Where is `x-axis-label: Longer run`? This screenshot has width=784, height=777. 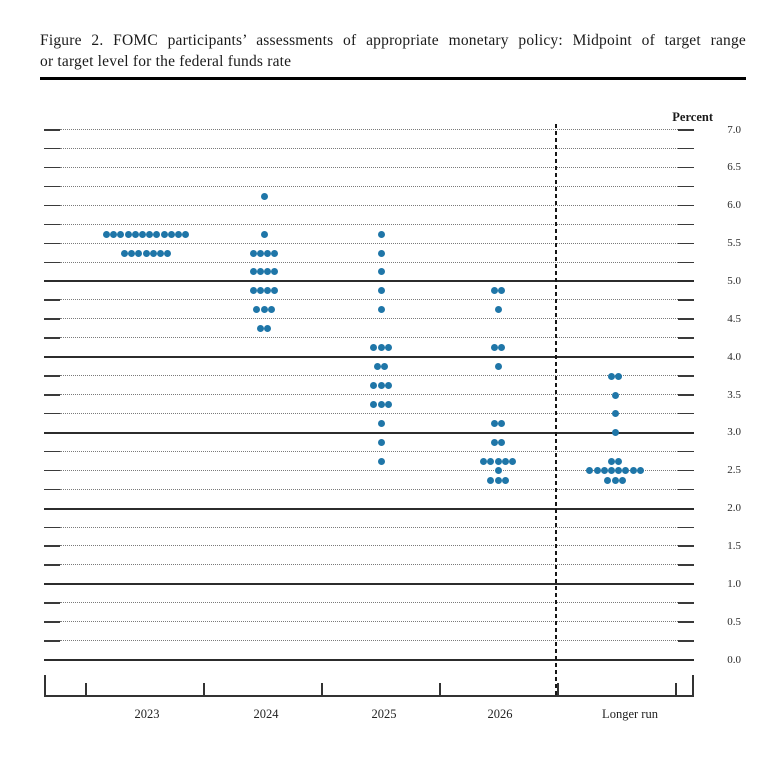 x-axis-label: Longer run is located at coordinates (630, 714).